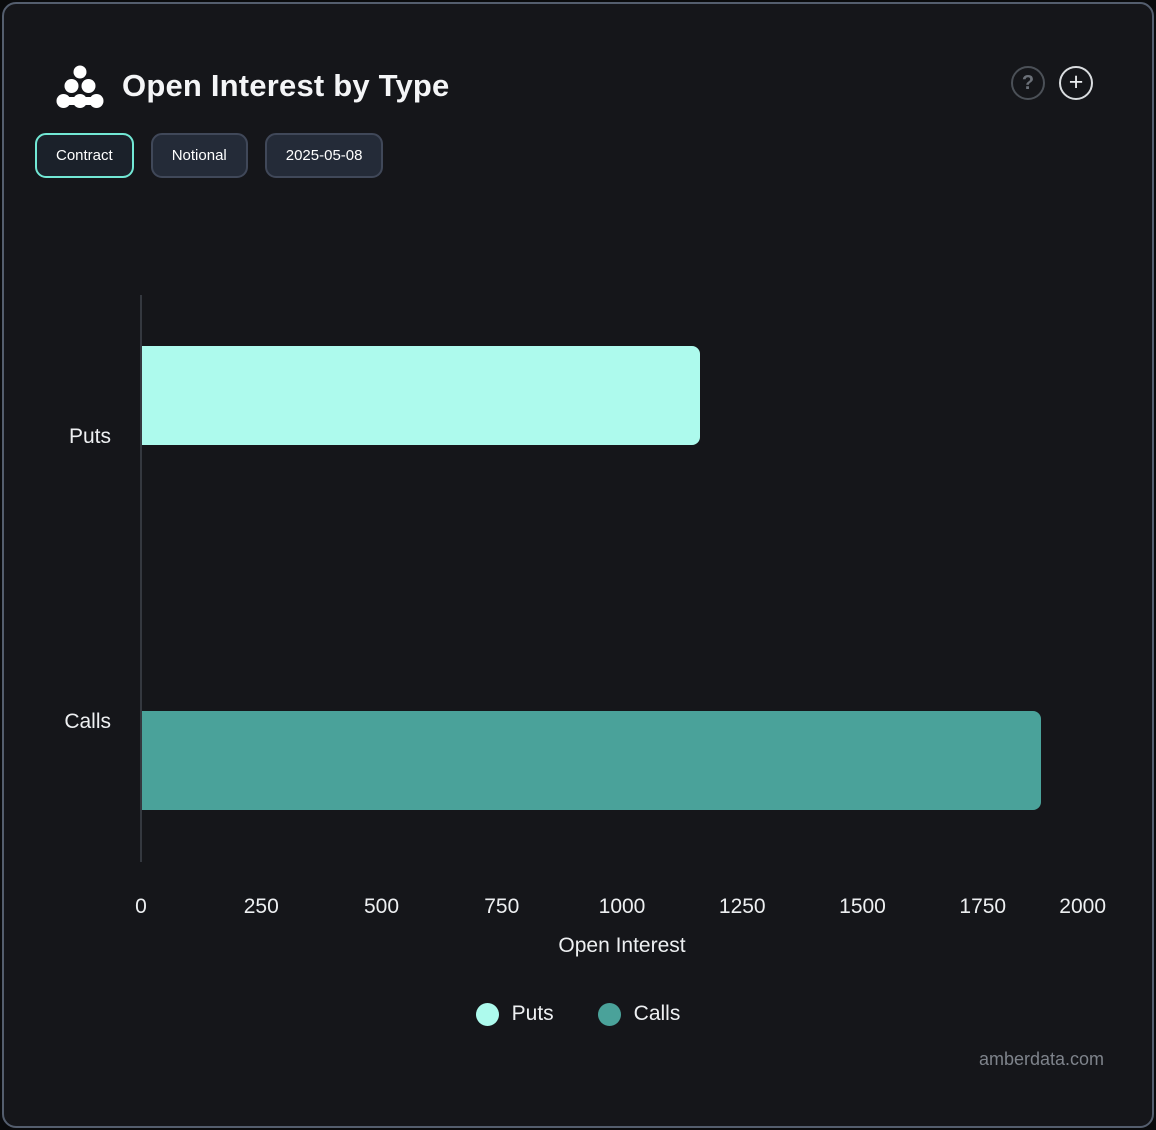  I want to click on legend: Puts Calls, so click(578, 1014).